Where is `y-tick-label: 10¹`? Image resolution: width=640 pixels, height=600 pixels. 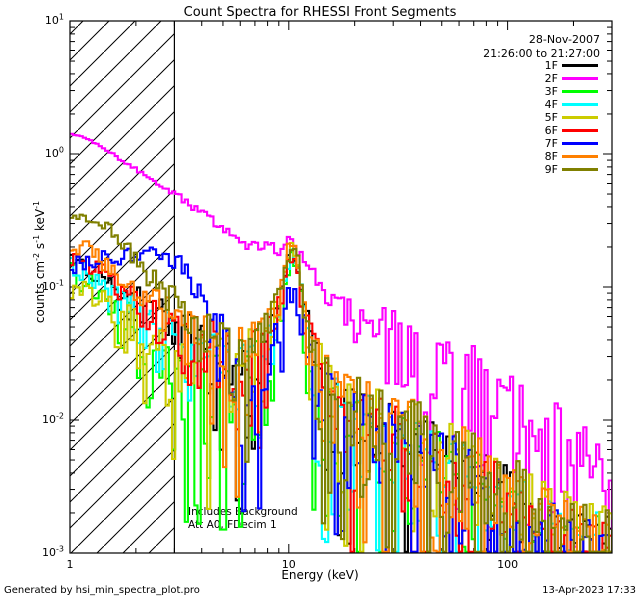 y-tick-label: 10¹ is located at coordinates (54, 19).